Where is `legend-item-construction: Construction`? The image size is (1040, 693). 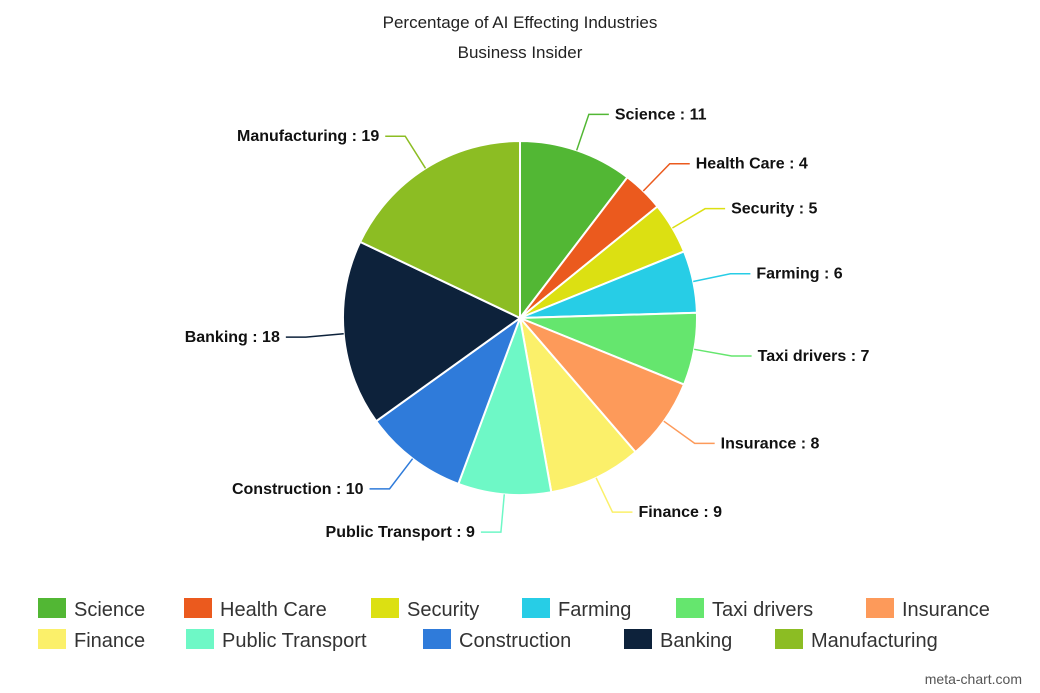
legend-item-construction: Construction is located at coordinates (497, 640).